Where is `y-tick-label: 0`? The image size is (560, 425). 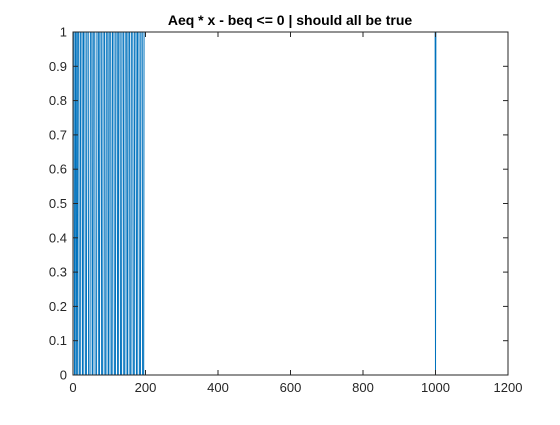 y-tick-label: 0 is located at coordinates (63, 375).